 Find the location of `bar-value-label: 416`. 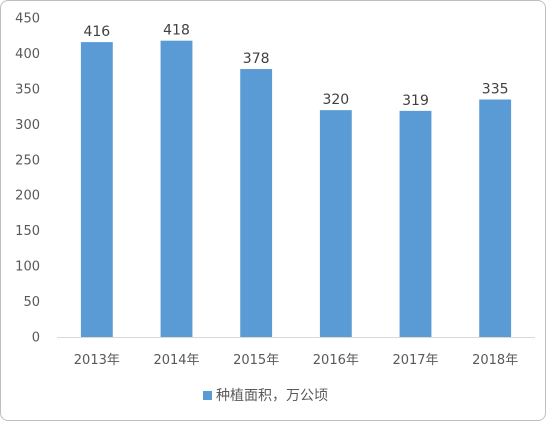

bar-value-label: 416 is located at coordinates (96, 32).